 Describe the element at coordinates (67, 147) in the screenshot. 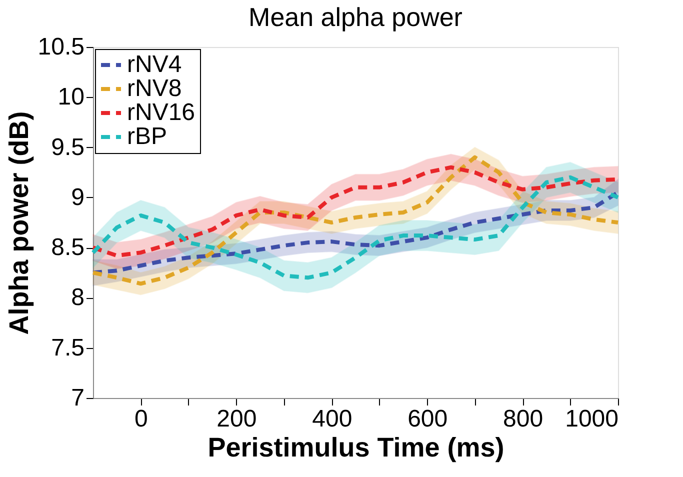

I see `y-tick-label: 9.5` at that location.